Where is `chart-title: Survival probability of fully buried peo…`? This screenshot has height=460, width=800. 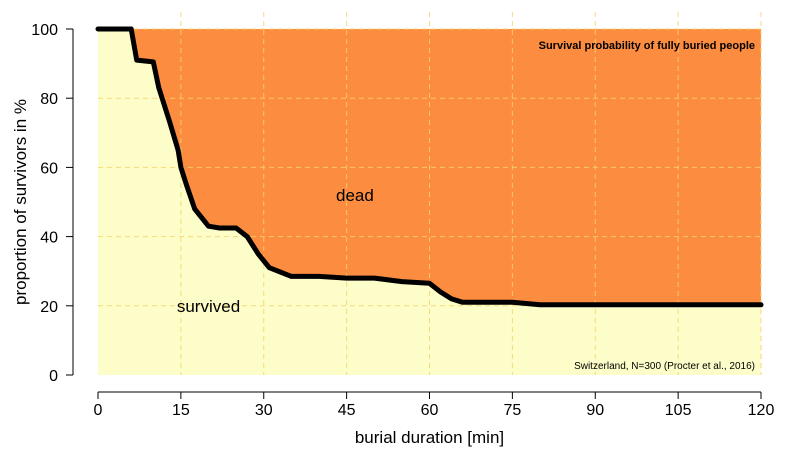 chart-title: Survival probability of fully buried peo… is located at coordinates (647, 46).